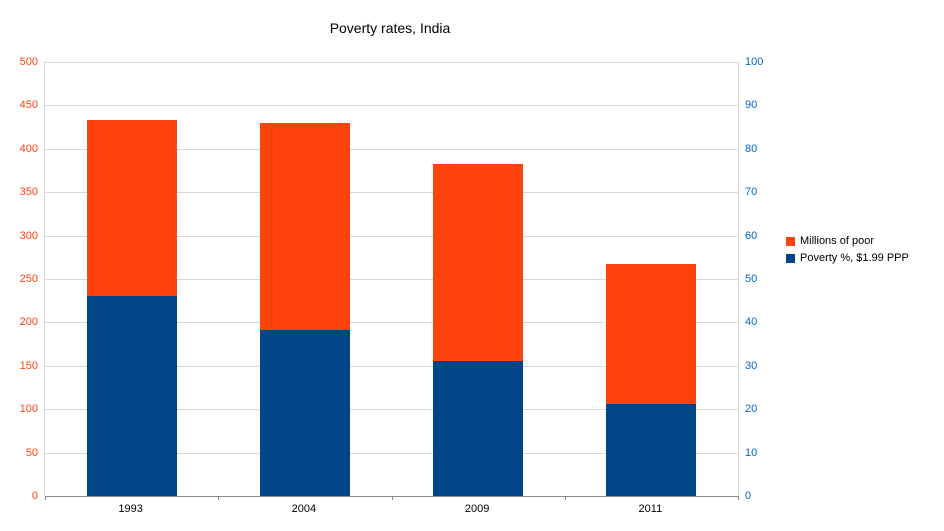  I want to click on left-axis-tick-label: 450, so click(28, 105).